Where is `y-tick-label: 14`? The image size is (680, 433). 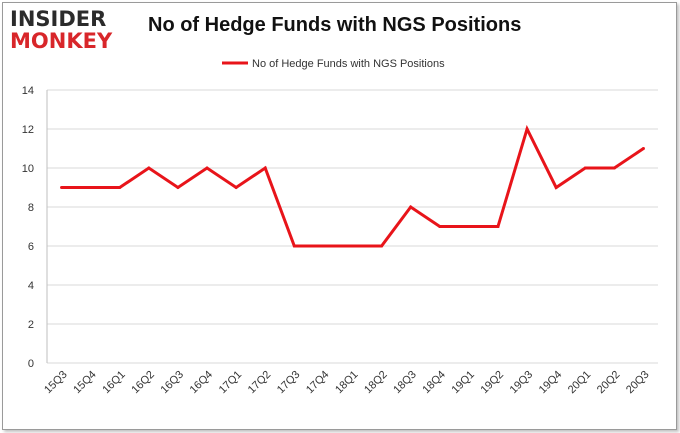 y-tick-label: 14 is located at coordinates (28, 91).